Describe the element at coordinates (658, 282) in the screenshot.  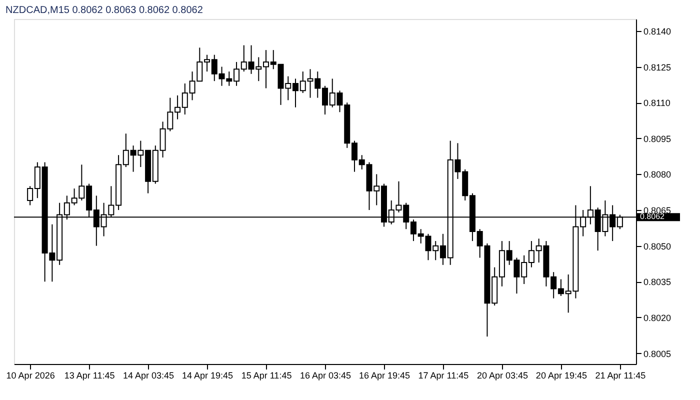
I see `y-tick-label: 0.8035` at that location.